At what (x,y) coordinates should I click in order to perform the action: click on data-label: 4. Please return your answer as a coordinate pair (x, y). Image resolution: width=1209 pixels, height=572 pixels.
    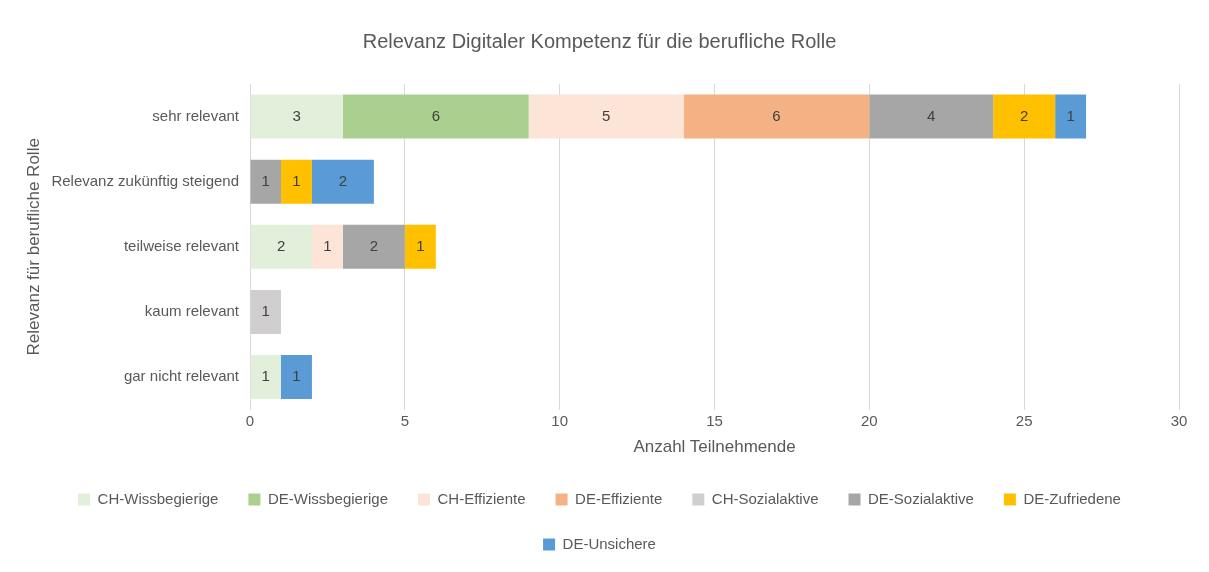
    Looking at the image, I should click on (931, 115).